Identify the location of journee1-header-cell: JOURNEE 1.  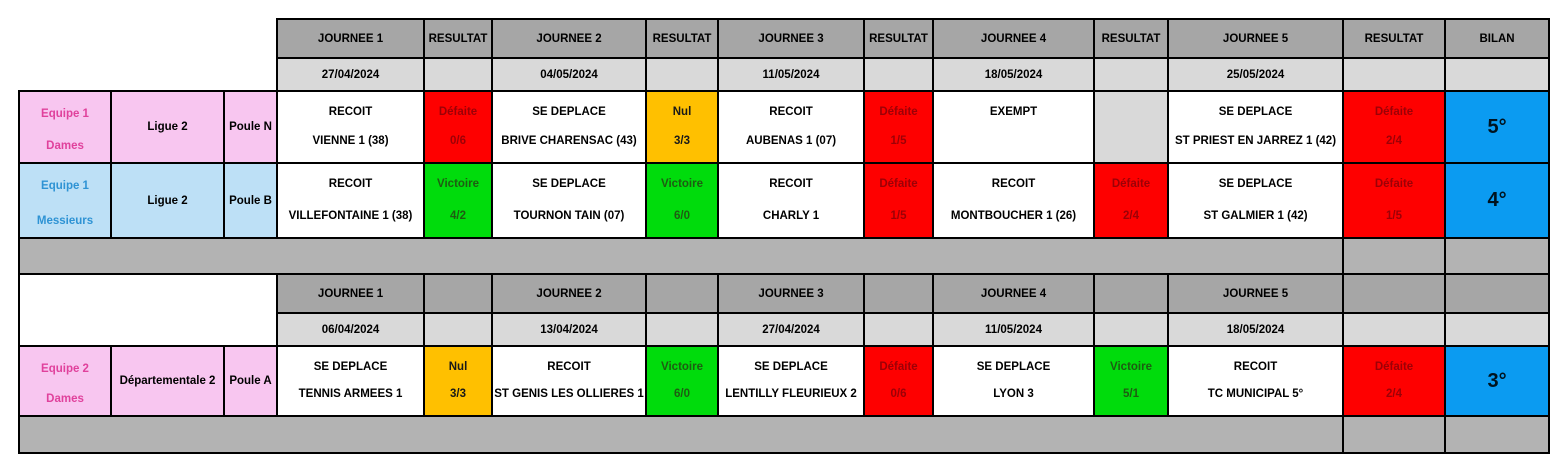
(351, 38).